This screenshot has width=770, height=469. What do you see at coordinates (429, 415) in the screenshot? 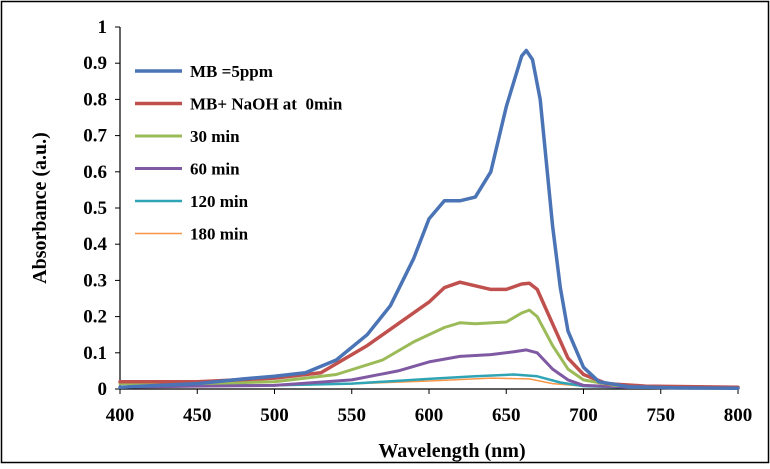
I see `x-tick-label: 600` at bounding box center [429, 415].